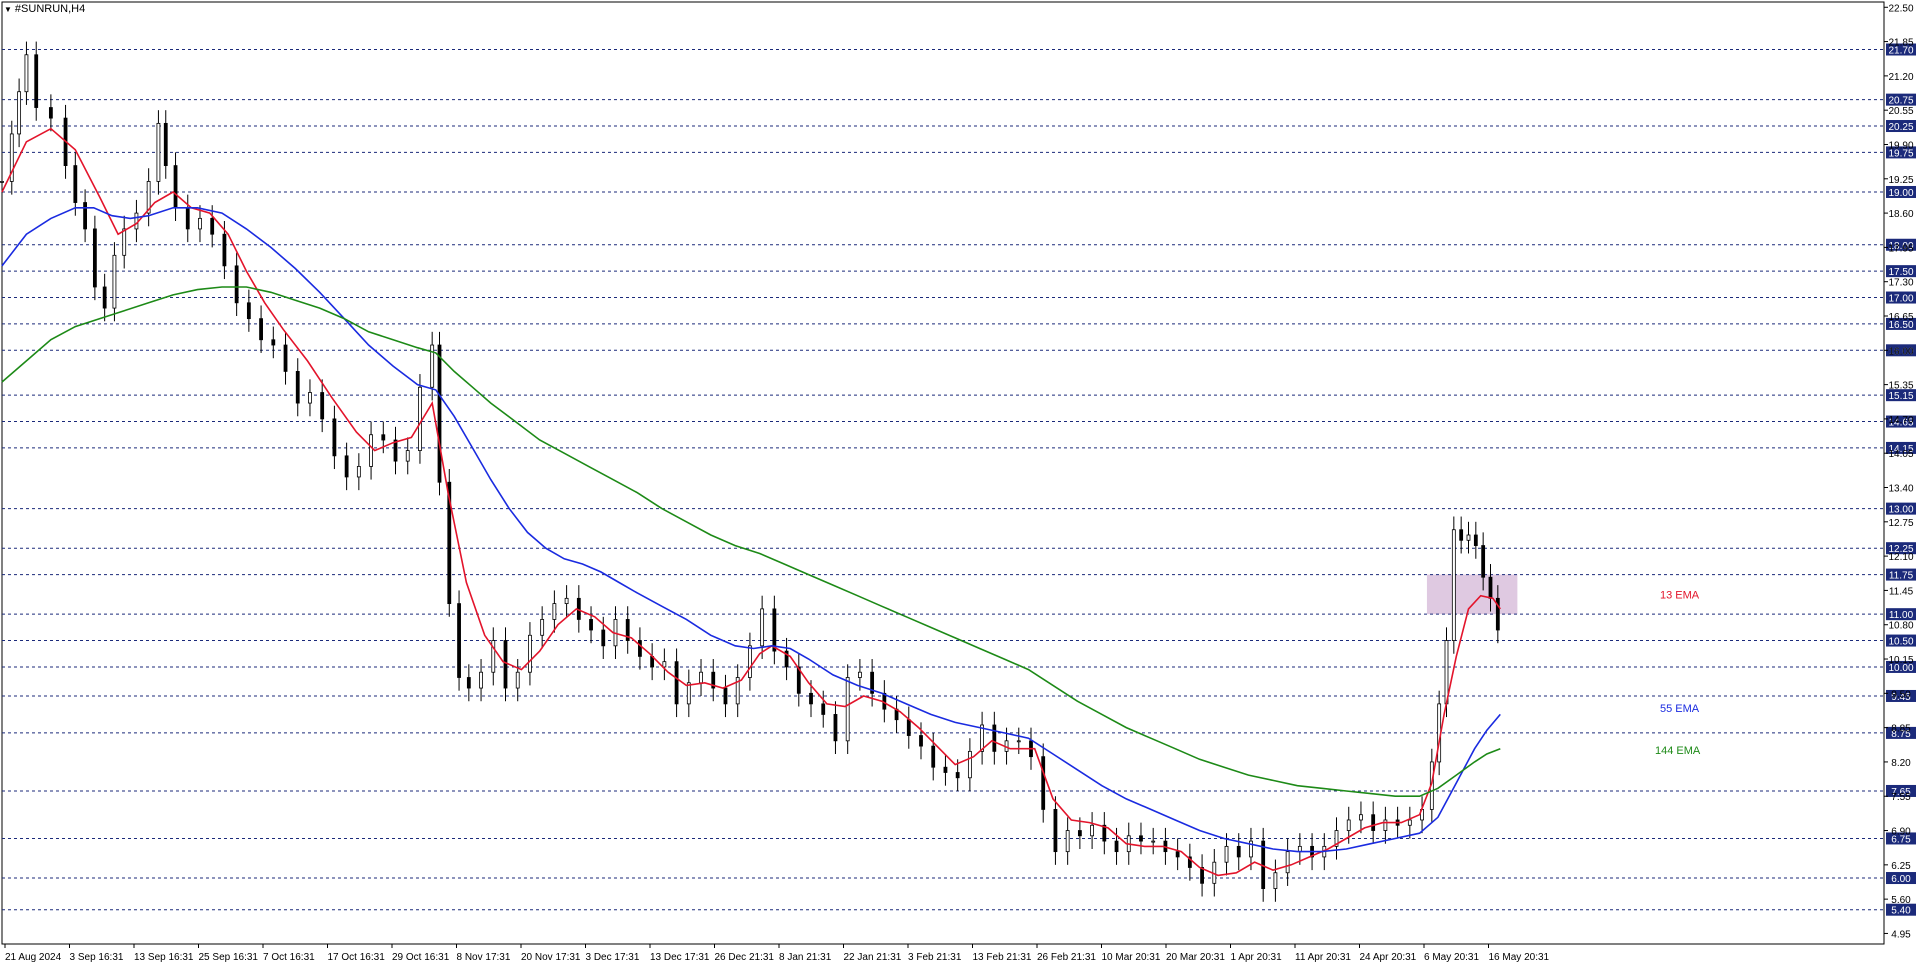  I want to click on y-tick-label: 14.70, so click(1900, 420).